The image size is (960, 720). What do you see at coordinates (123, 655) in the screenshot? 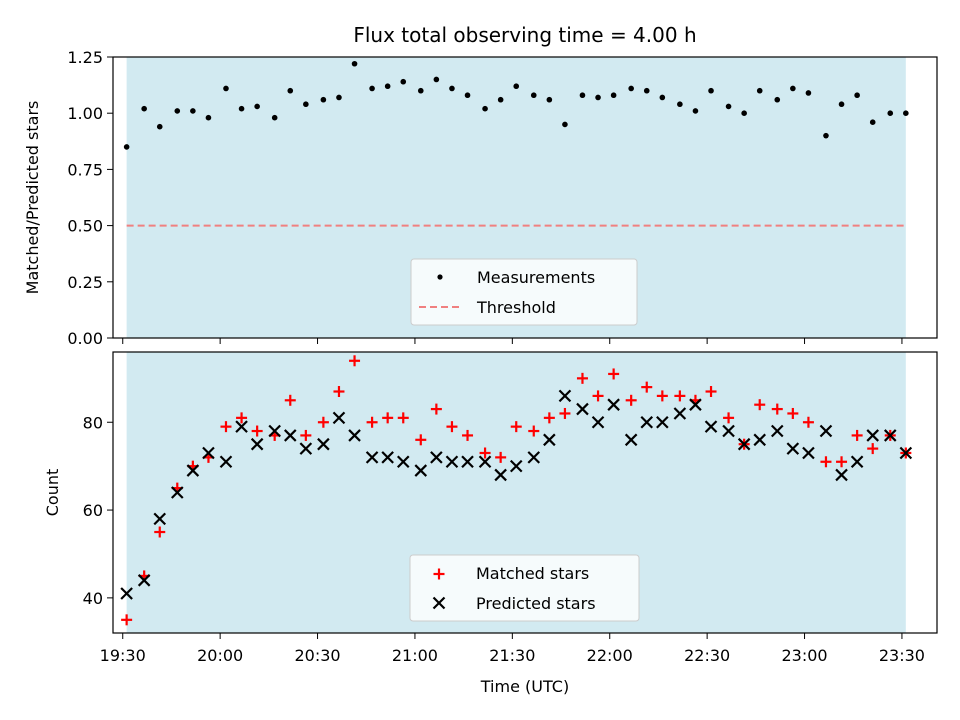
I see `x-tick-label: 19:30` at bounding box center [123, 655].